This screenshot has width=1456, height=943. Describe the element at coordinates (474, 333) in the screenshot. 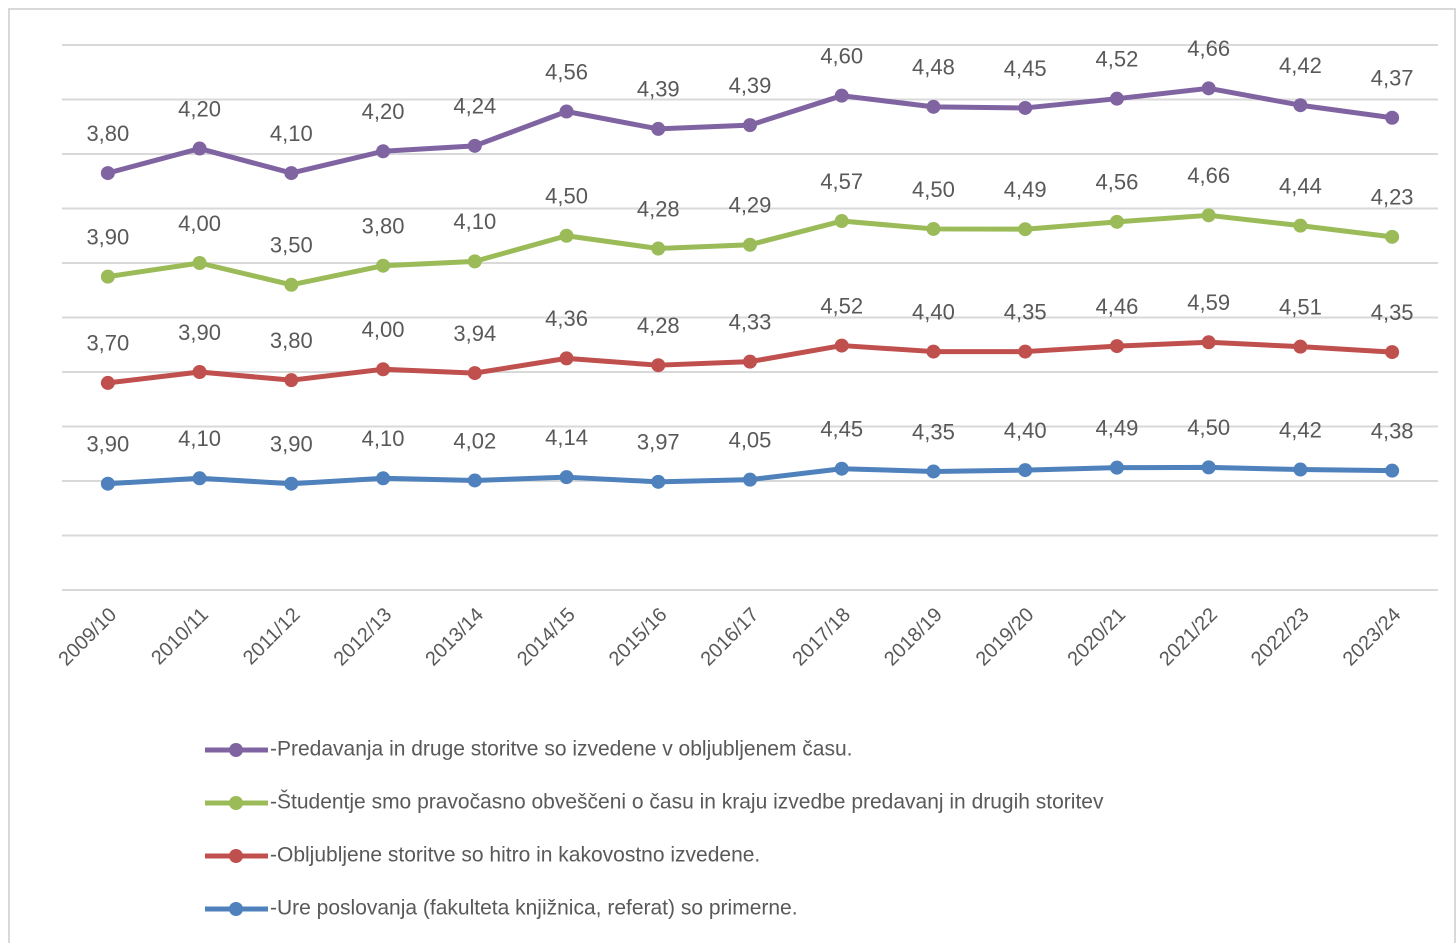

I see `data-label: 3,94` at that location.